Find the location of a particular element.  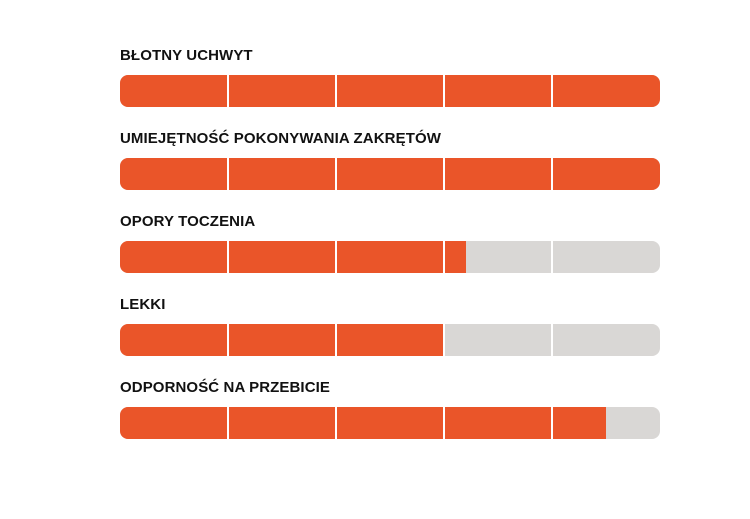

rating-rolling-resistance: OPORY TOCZENIA is located at coordinates (390, 254).